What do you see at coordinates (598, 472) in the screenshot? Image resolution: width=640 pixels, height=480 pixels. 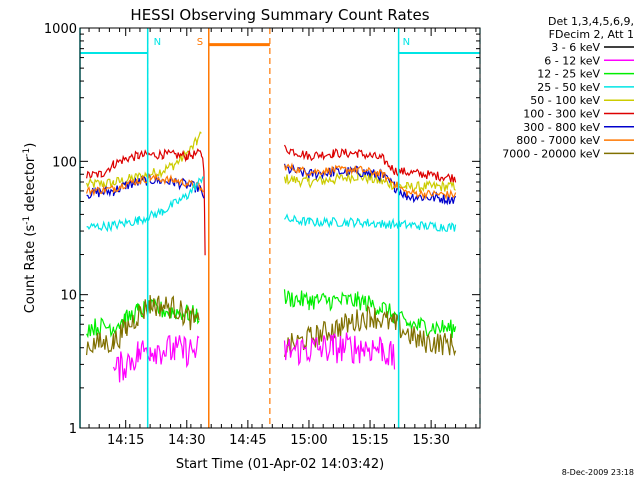 I see `footer-timestamp: 8-Dec-2009 23:18` at bounding box center [598, 472].